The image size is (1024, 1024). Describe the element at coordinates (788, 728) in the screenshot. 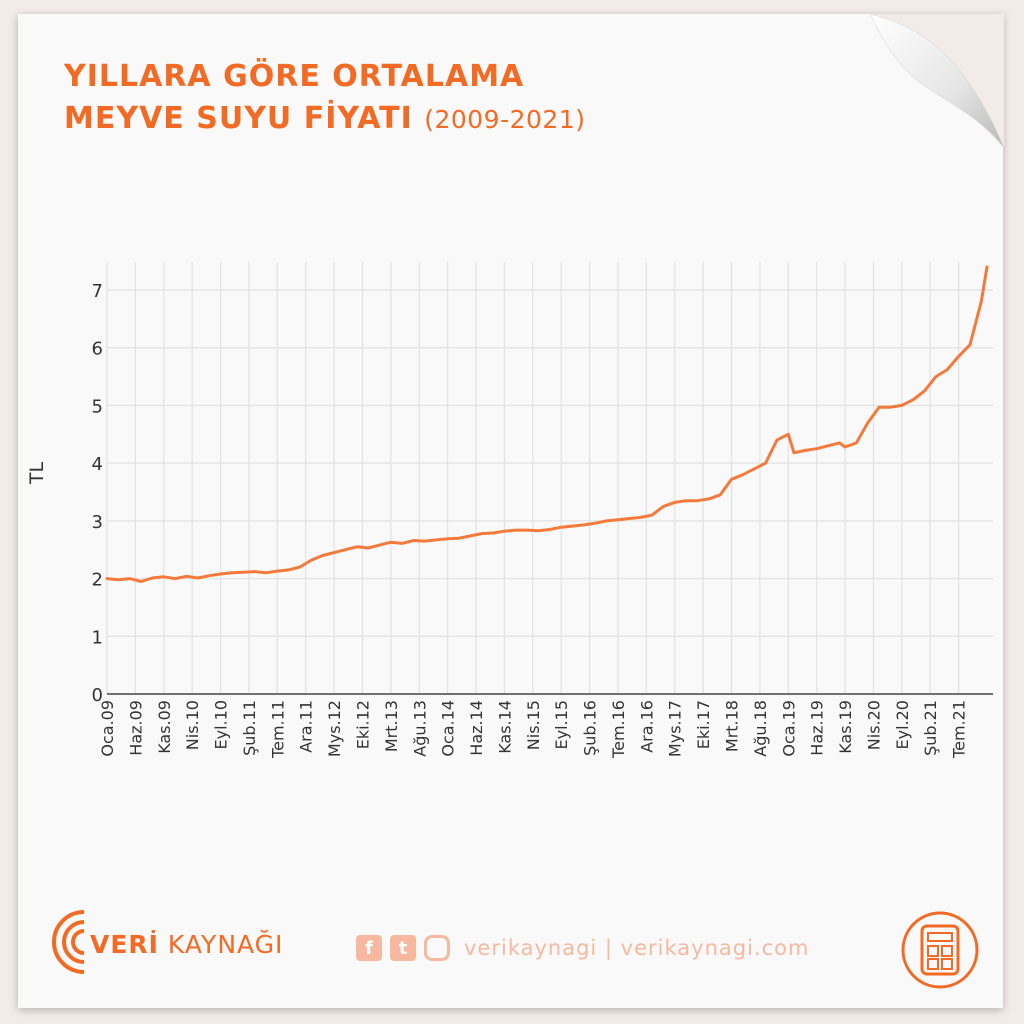

I see `x-tick-label: Oca.19` at that location.